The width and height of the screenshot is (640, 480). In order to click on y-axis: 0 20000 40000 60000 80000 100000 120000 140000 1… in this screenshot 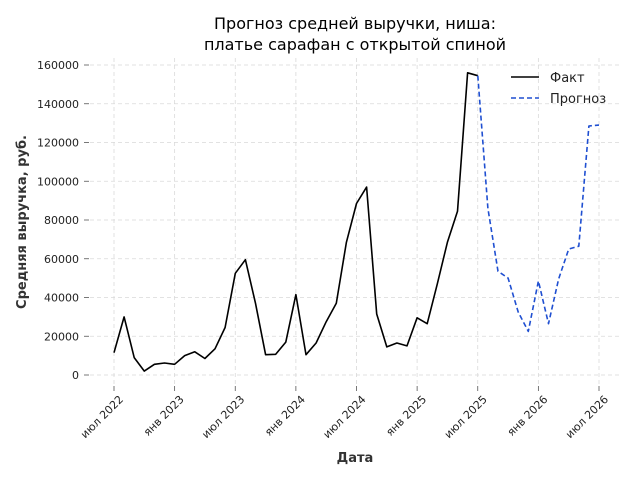, I will do `click(63, 220)`.